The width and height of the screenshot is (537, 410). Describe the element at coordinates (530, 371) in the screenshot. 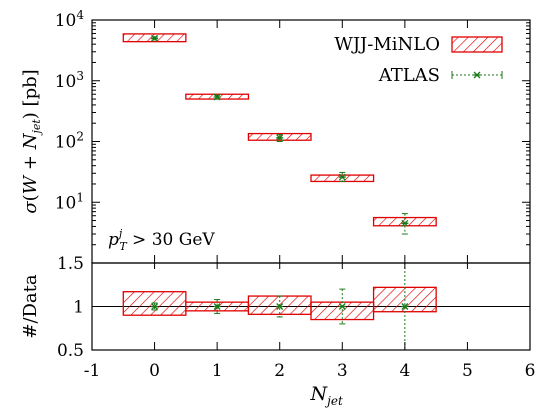

I see `x-tick-label: 6` at that location.